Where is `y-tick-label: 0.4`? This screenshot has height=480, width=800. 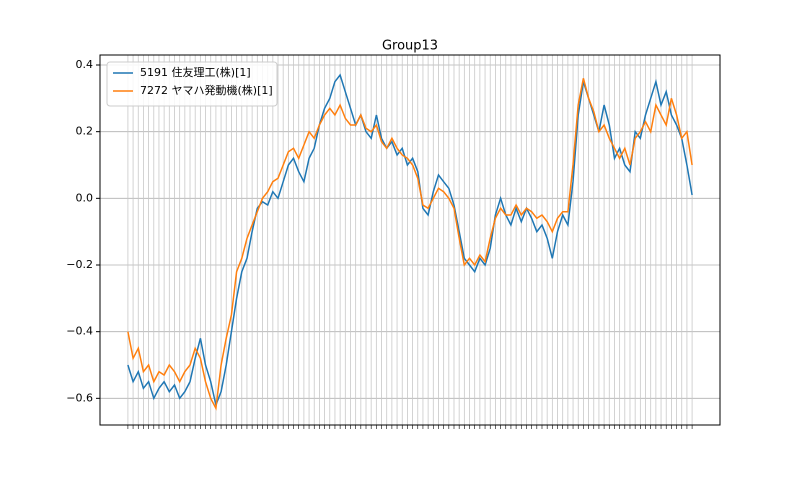 y-tick-label: 0.4 is located at coordinates (85, 64).